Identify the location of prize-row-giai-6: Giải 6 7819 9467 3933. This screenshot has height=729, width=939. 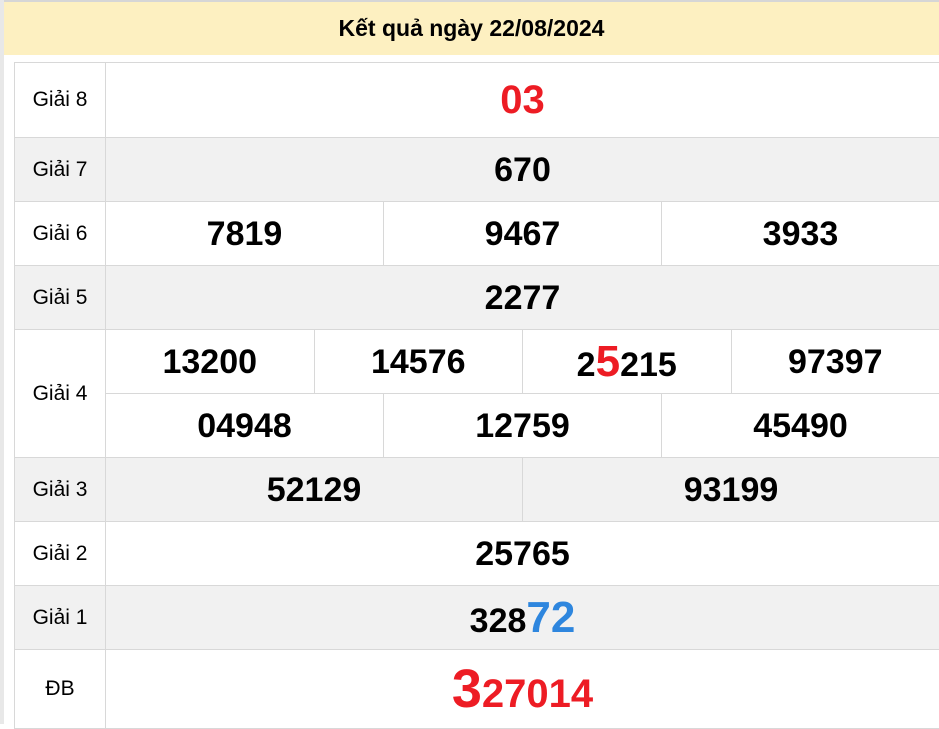
(477, 234).